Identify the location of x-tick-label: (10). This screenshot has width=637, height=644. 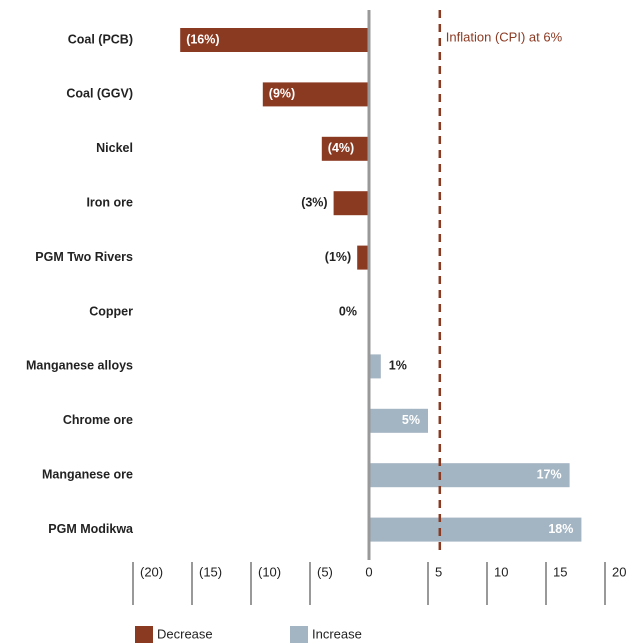
(269, 571).